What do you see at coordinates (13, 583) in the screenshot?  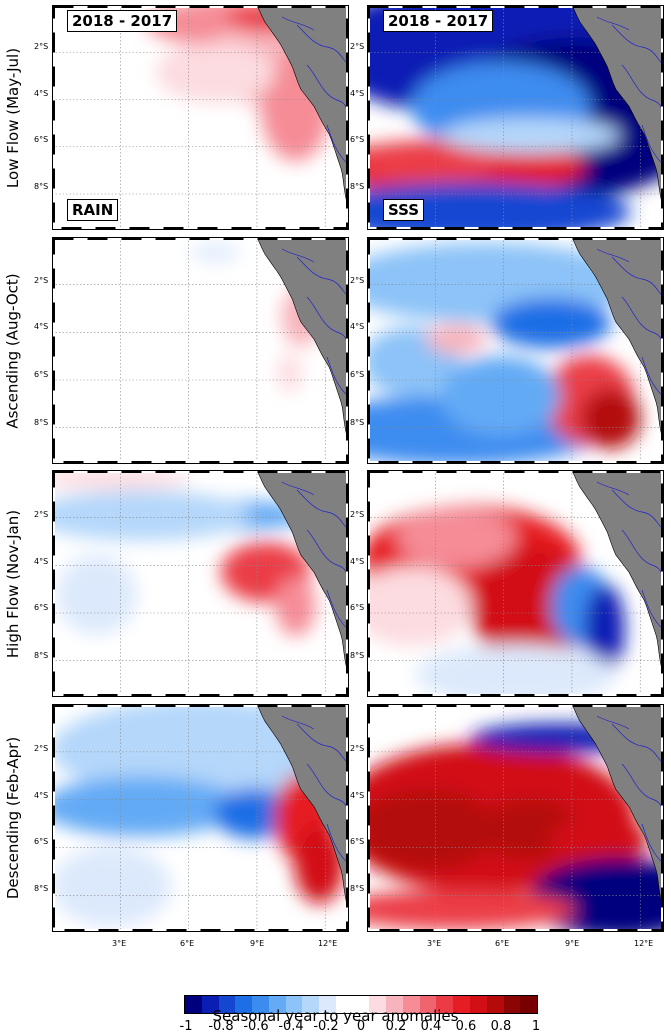 I see `row-label-high-flow: High Flow (Nov-Jan)` at bounding box center [13, 583].